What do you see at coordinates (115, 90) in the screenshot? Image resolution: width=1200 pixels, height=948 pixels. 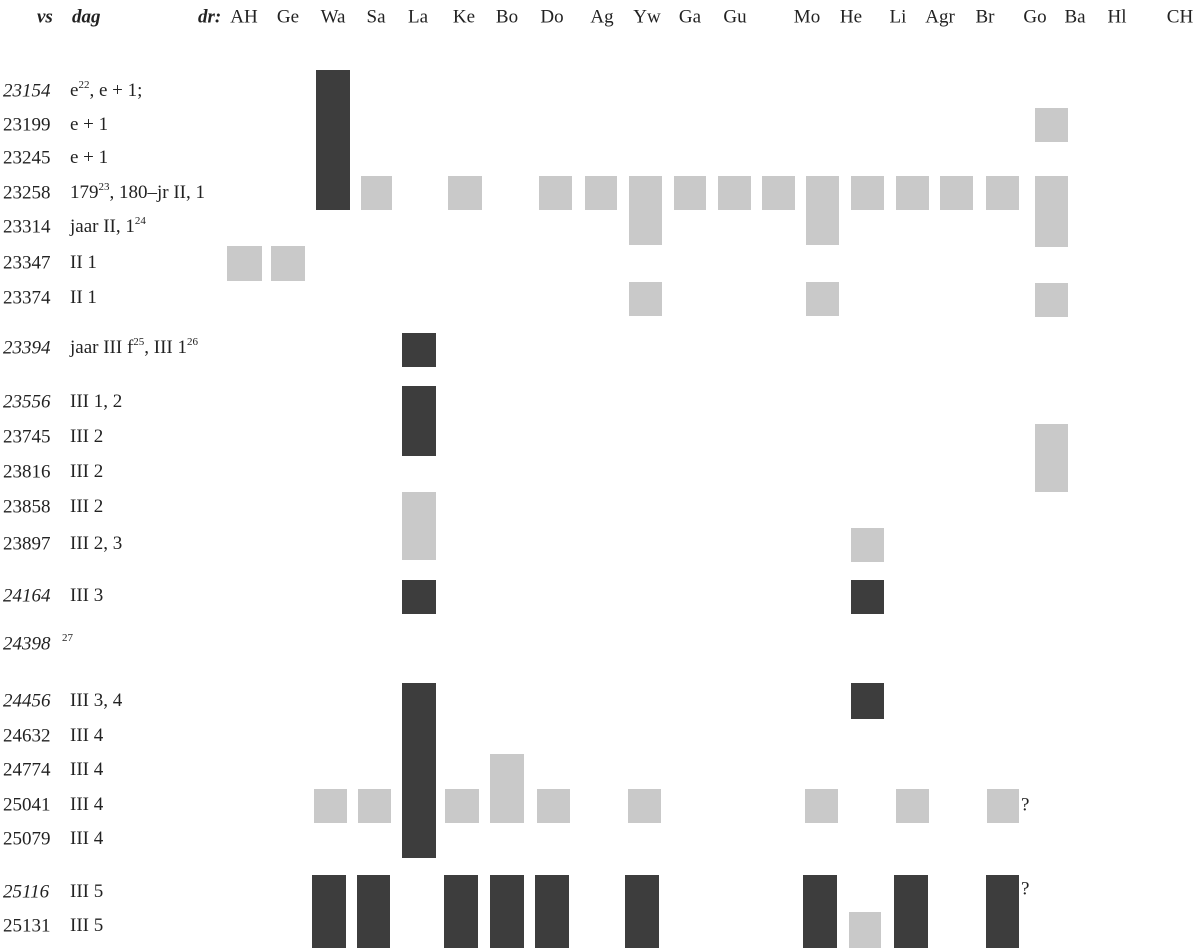 I see `day-text: , e + 1;` at bounding box center [115, 90].